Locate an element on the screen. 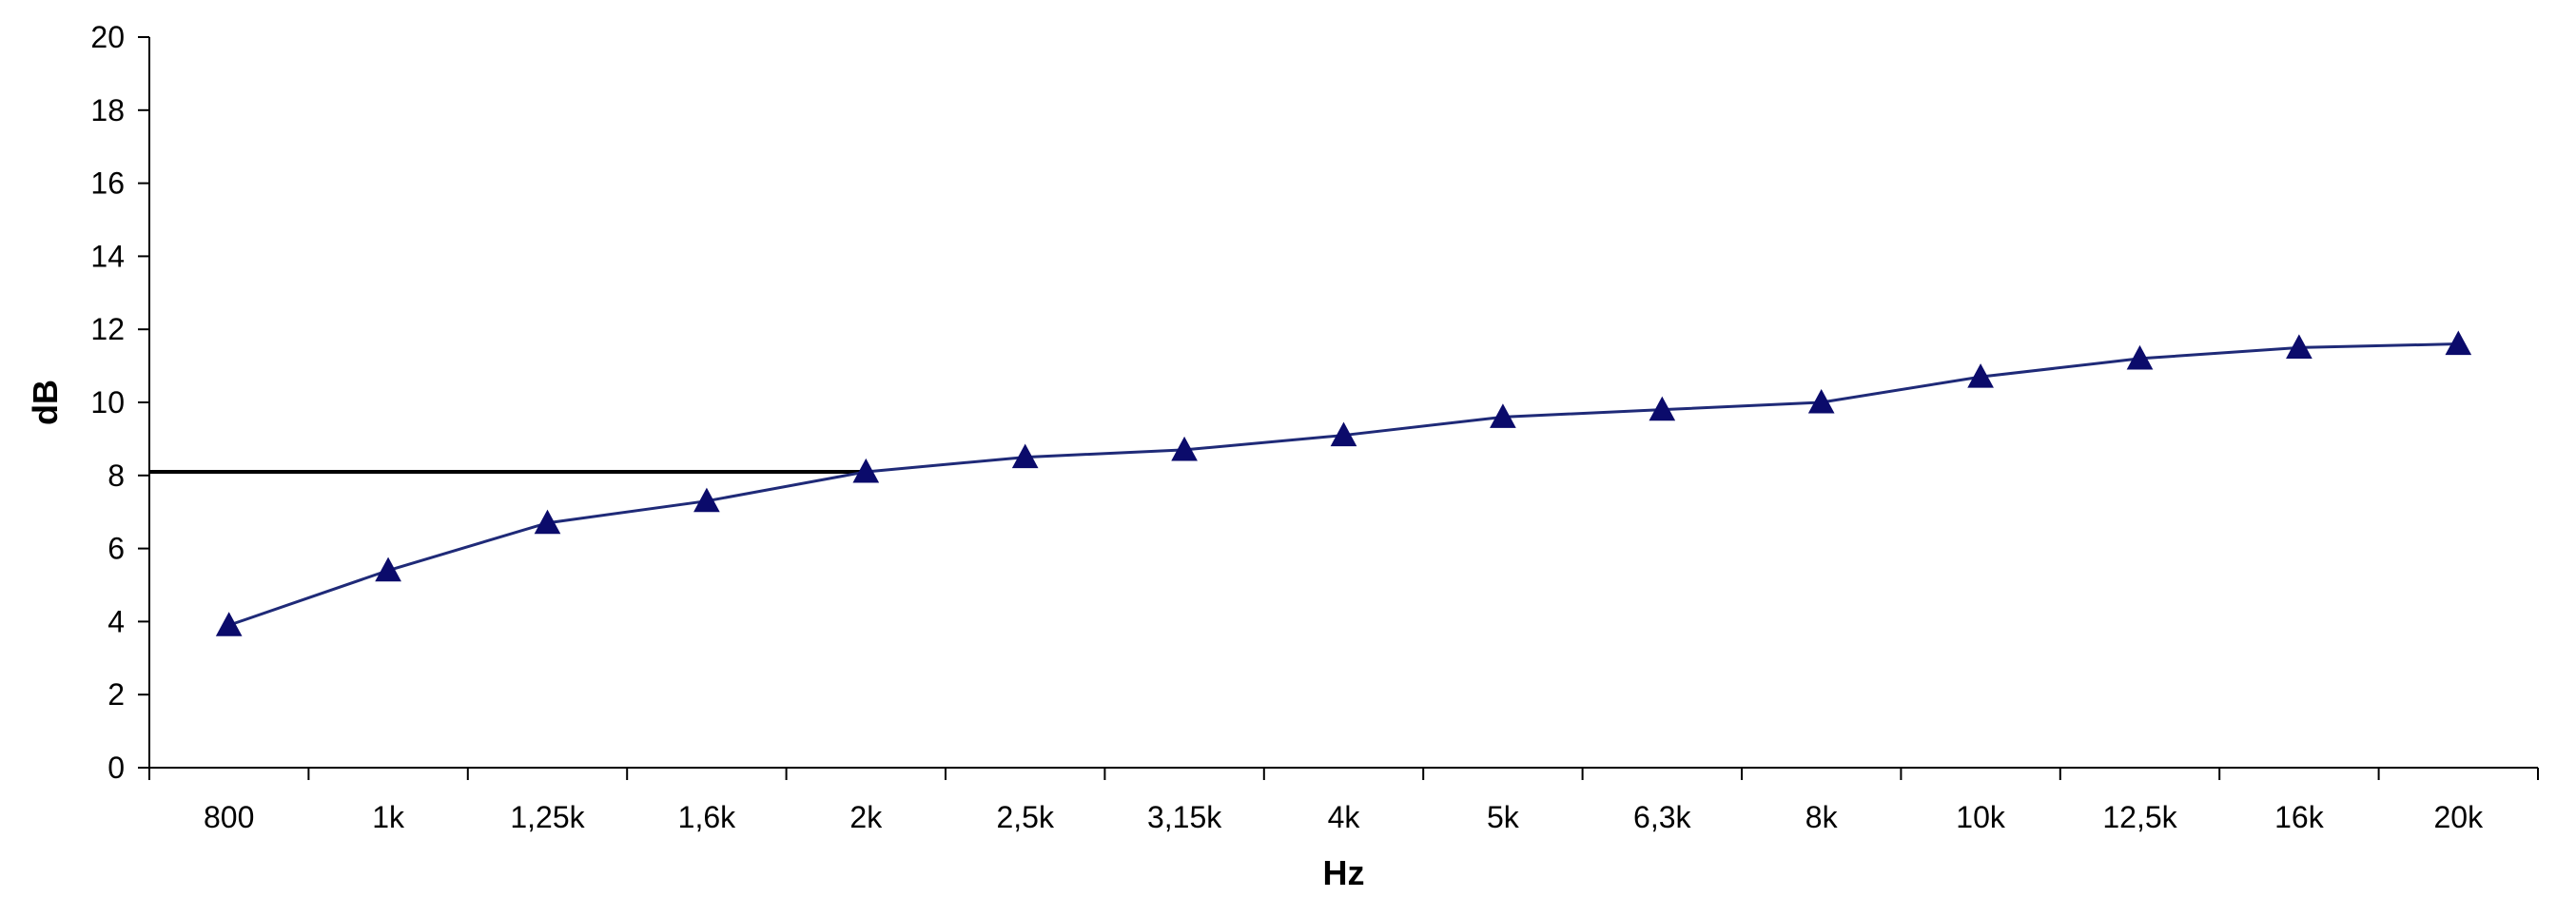 This screenshot has width=2576, height=898. y-tick-label: 18 is located at coordinates (107, 110).